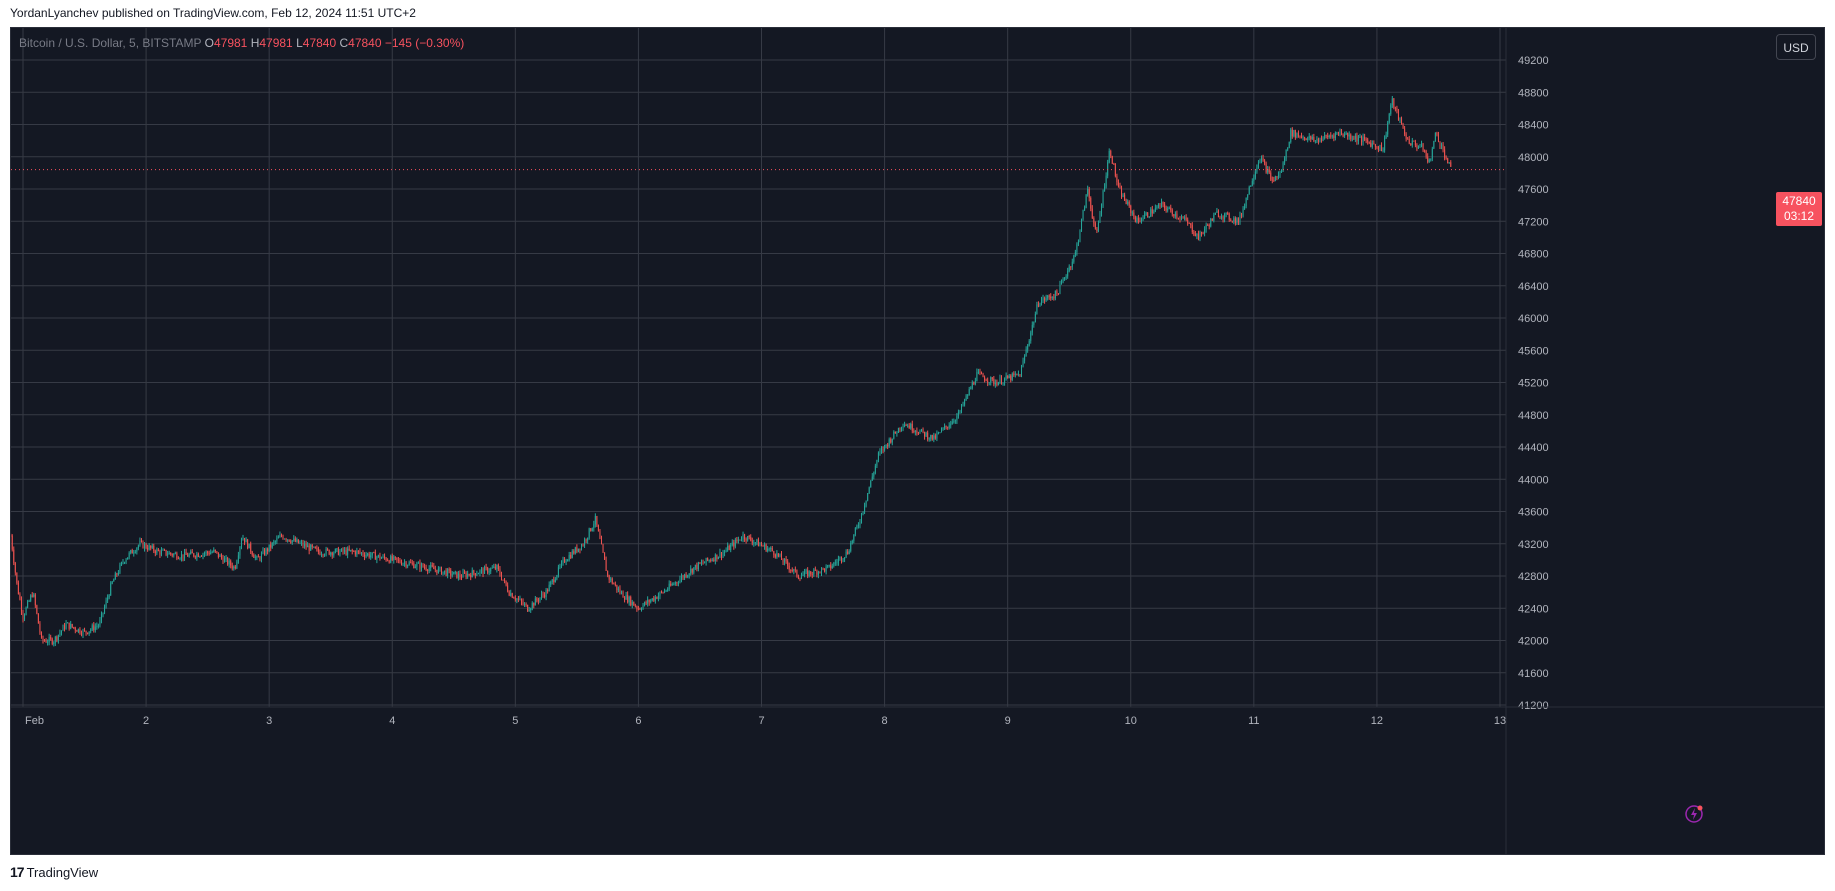  I want to click on x-tick-label: 7, so click(761, 721).